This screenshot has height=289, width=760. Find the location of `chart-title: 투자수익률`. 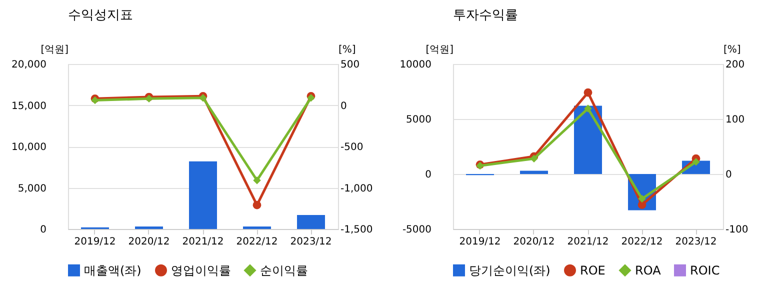

chart-title: 투자수익률 is located at coordinates (485, 15).